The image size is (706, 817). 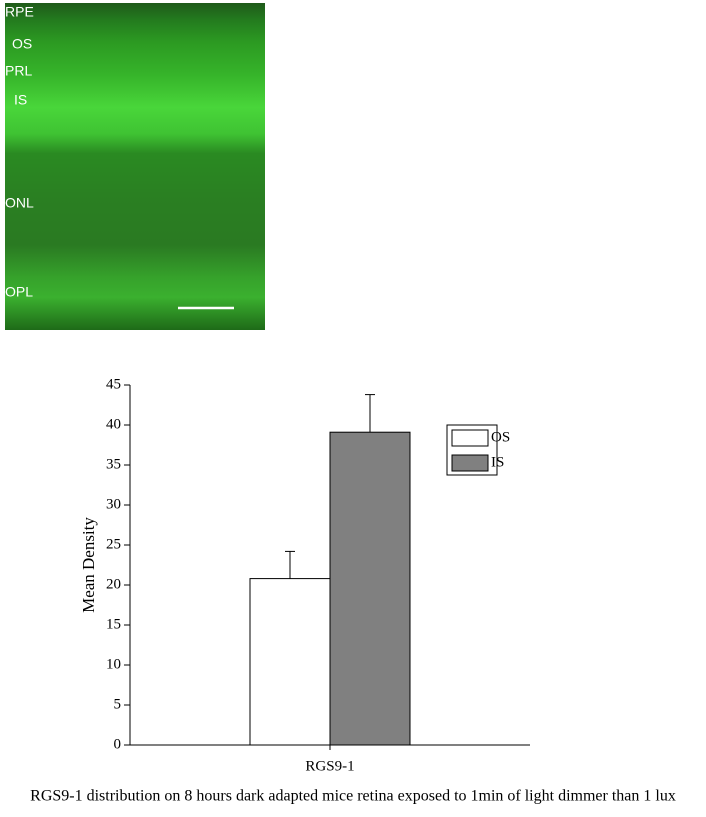 I want to click on legend-label: OS, so click(x=500, y=437).